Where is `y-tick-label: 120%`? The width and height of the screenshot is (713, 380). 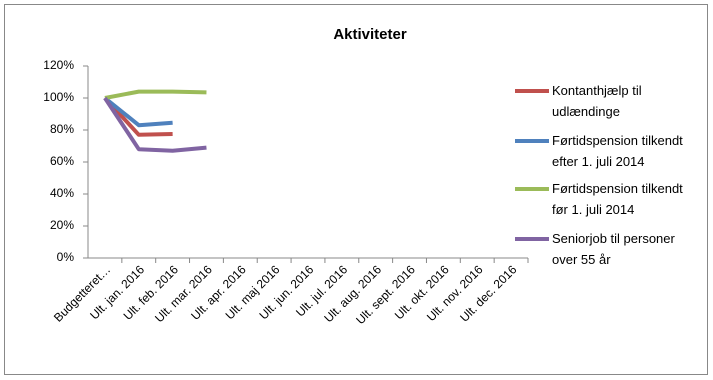 y-tick-label: 120% is located at coordinates (58, 65).